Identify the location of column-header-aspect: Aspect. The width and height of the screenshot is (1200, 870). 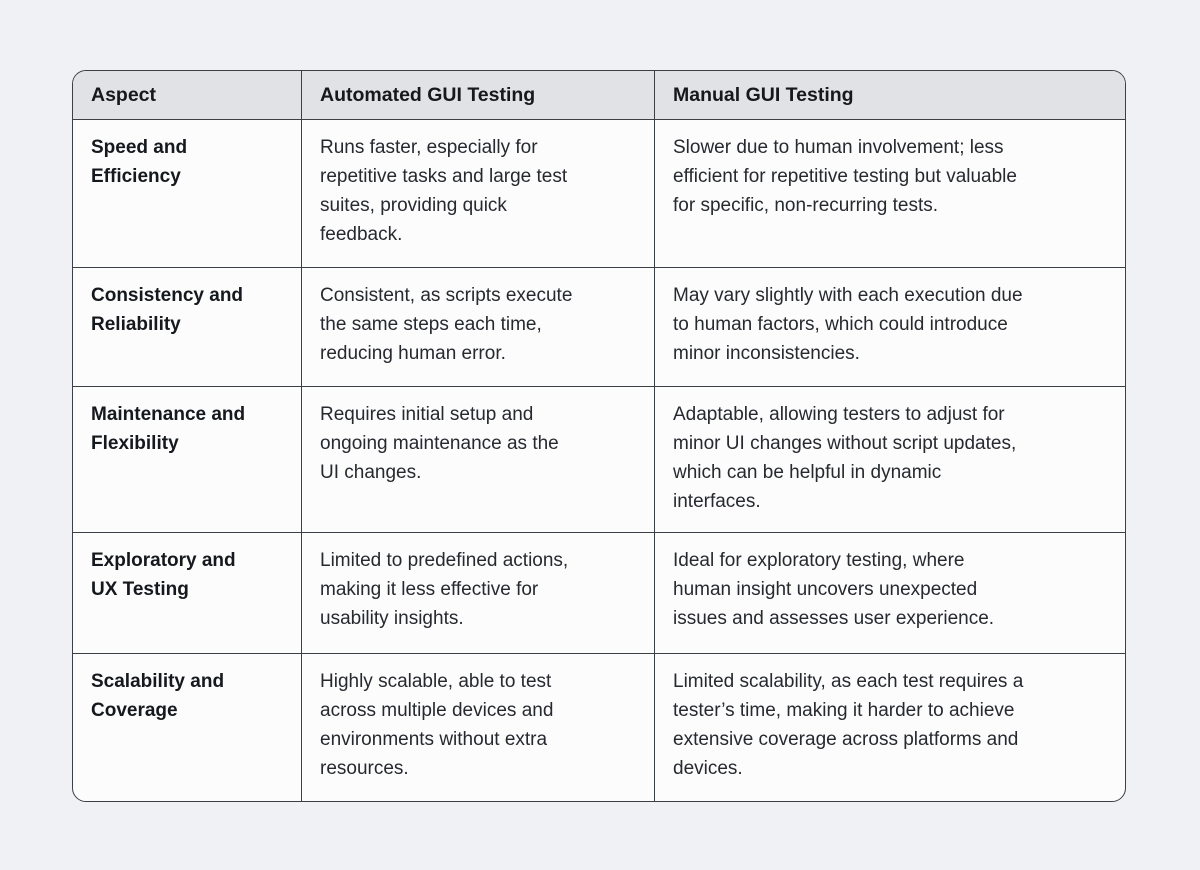
(124, 94).